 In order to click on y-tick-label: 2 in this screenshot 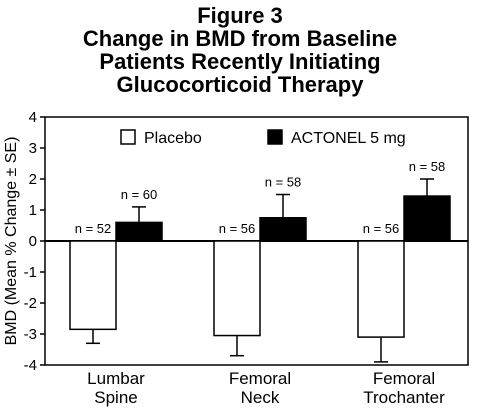, I will do `click(33, 179)`.